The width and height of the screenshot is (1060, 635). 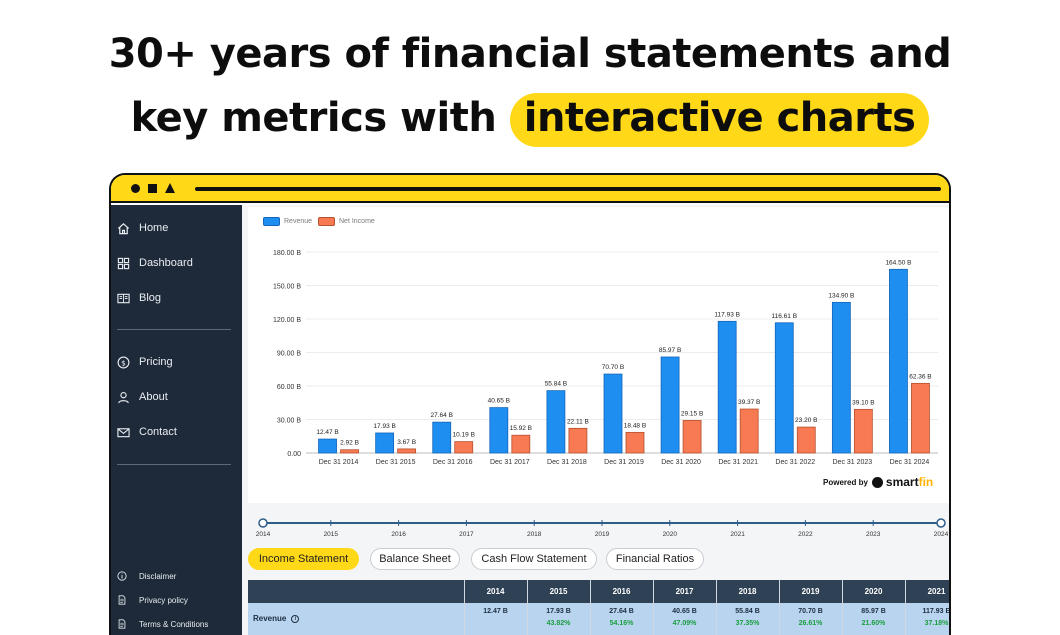 What do you see at coordinates (294, 454) in the screenshot?
I see `y-tick-label: 0.00` at bounding box center [294, 454].